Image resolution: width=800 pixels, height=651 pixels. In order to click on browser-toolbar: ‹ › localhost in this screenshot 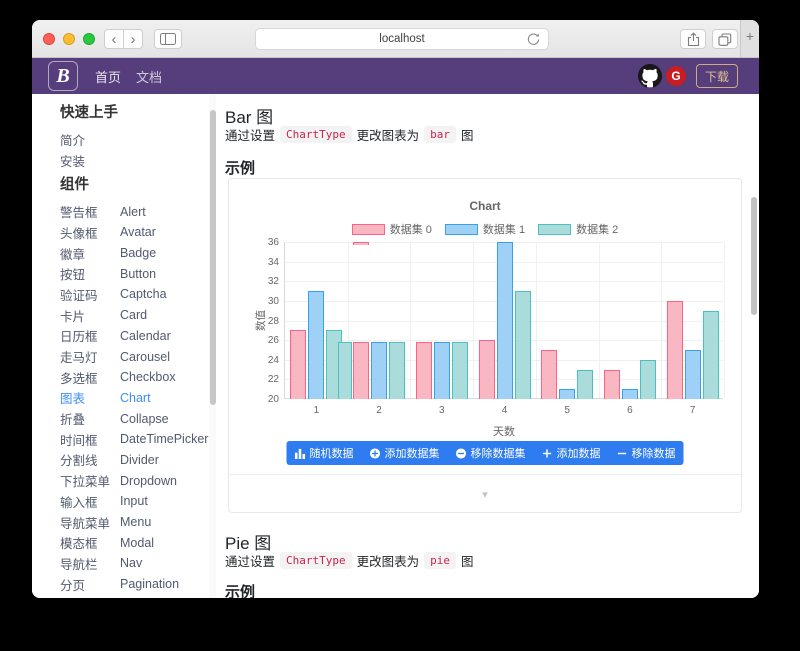, I will do `click(395, 39)`.